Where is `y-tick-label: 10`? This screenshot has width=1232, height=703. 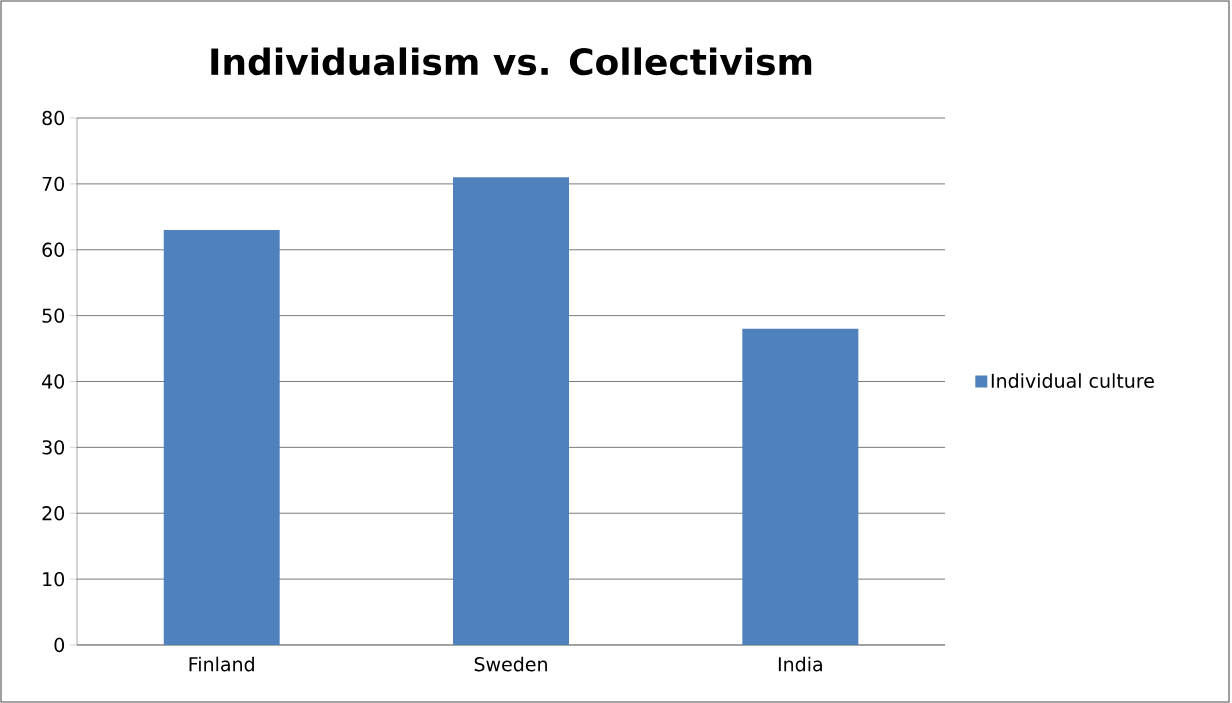
y-tick-label: 10 is located at coordinates (54, 579).